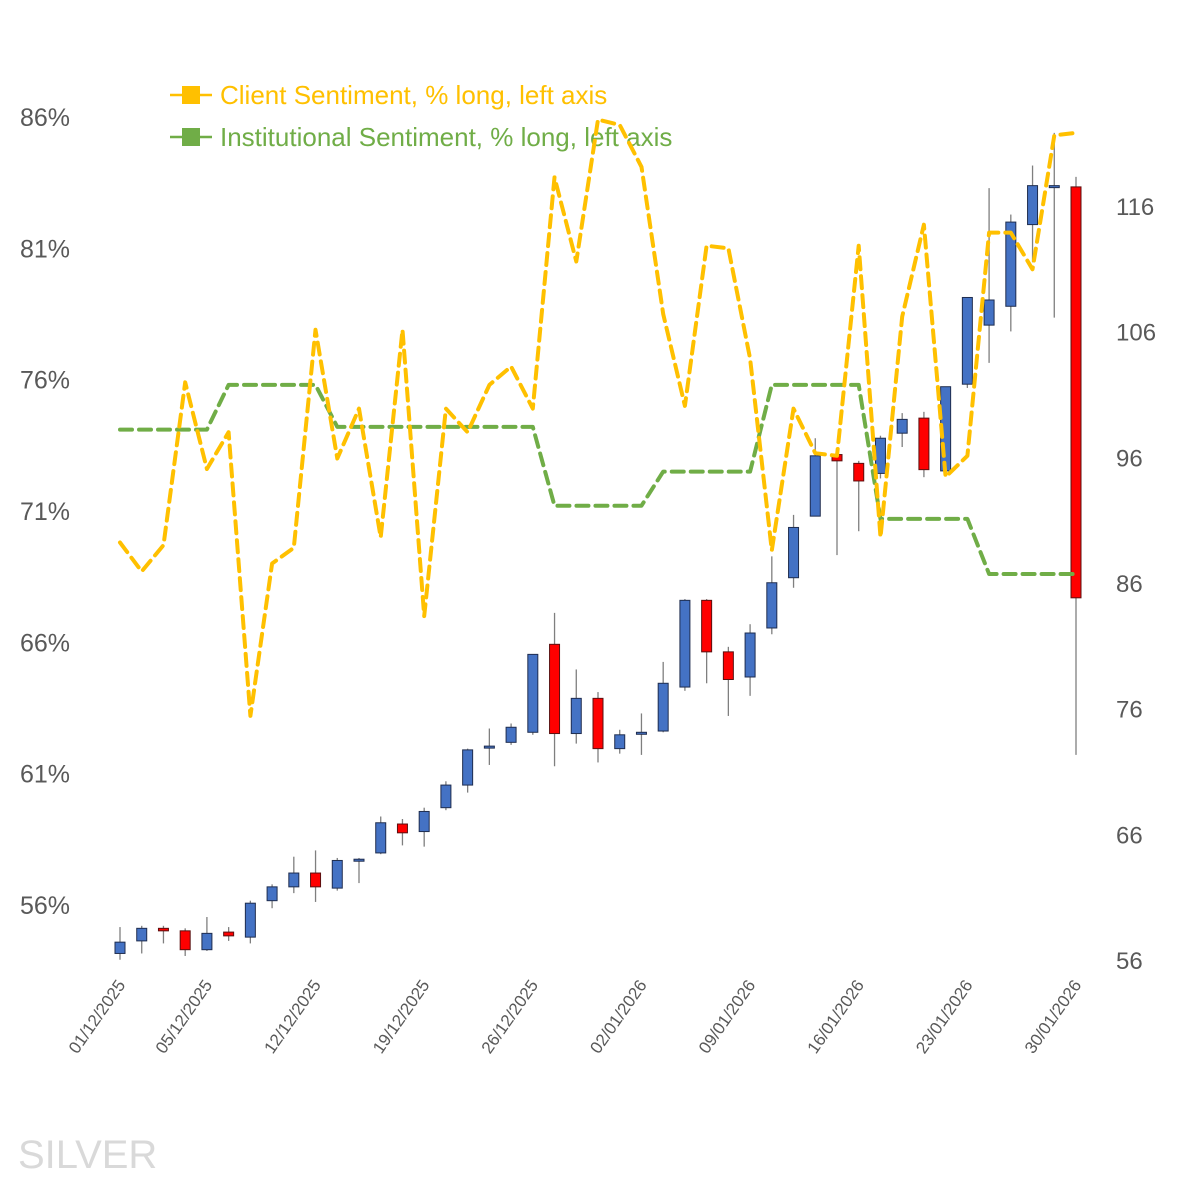 The image size is (1181, 1181). I want to click on right-tick-label: 56, so click(1129, 961).